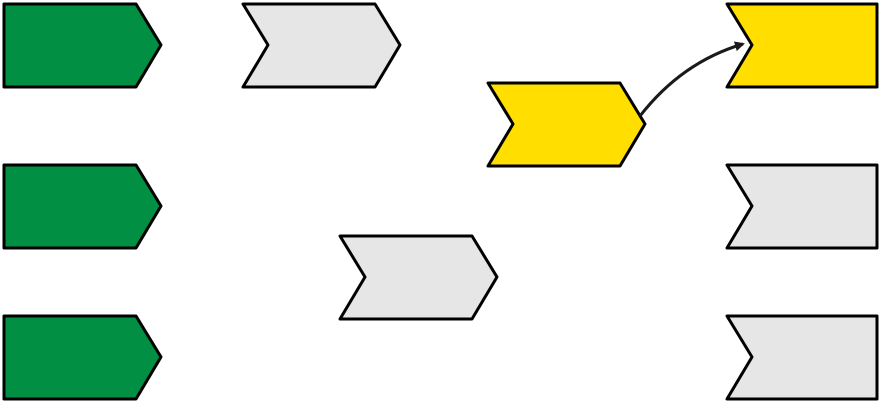 This screenshot has width=880, height=402. Describe the element at coordinates (691, 79) in the screenshot. I see `connector-arrow` at that location.